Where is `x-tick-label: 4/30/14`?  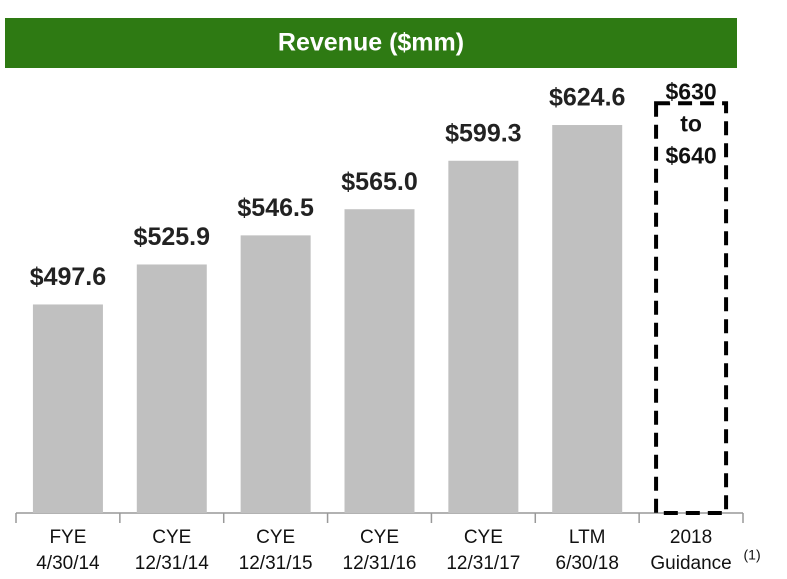
x-tick-label: 4/30/14 is located at coordinates (68, 563).